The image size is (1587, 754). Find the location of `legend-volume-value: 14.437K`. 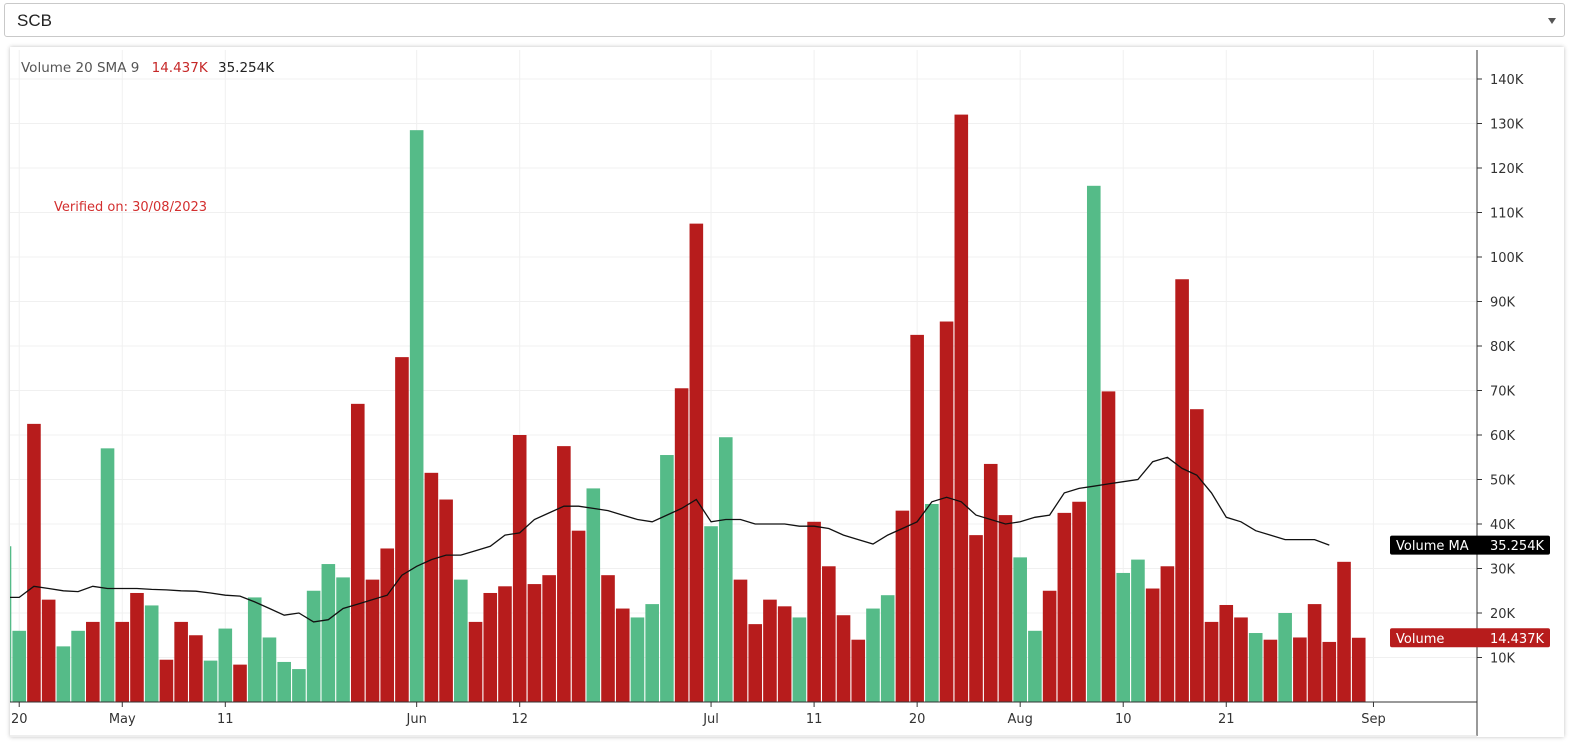

legend-volume-value: 14.437K is located at coordinates (179, 68).